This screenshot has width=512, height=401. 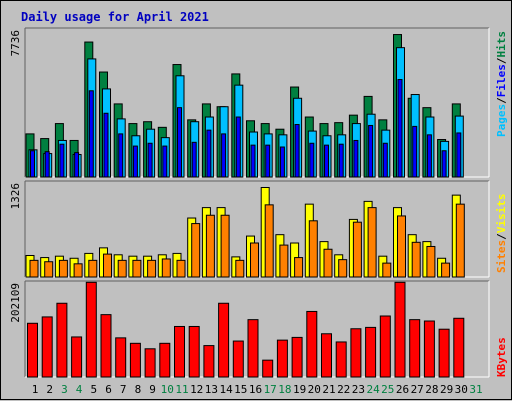 I want to click on x-tick-label-day-26: 26, so click(x=402, y=389).